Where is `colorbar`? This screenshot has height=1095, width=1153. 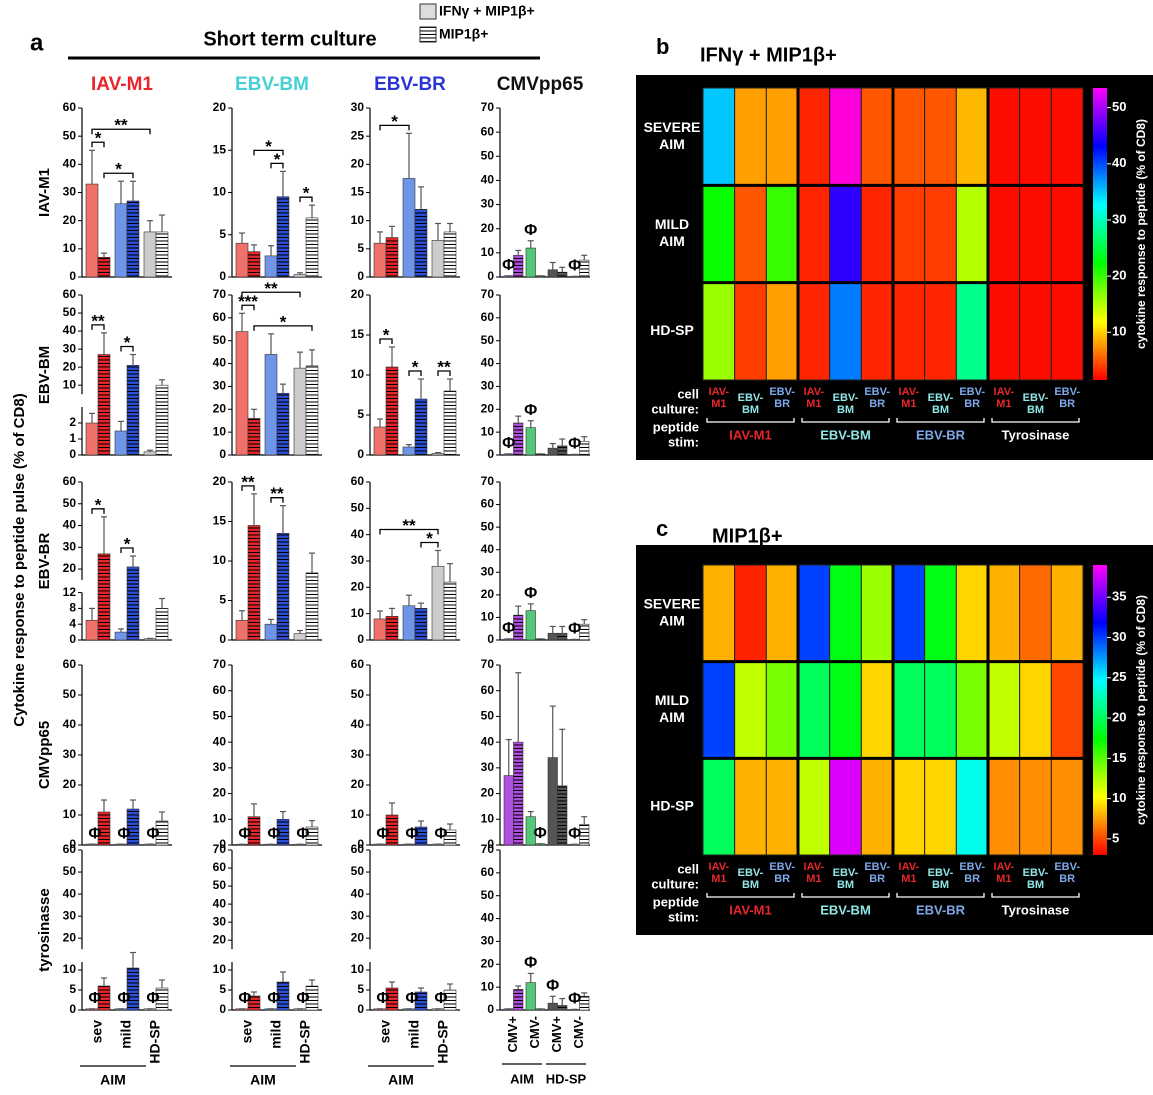
colorbar is located at coordinates (1100, 710).